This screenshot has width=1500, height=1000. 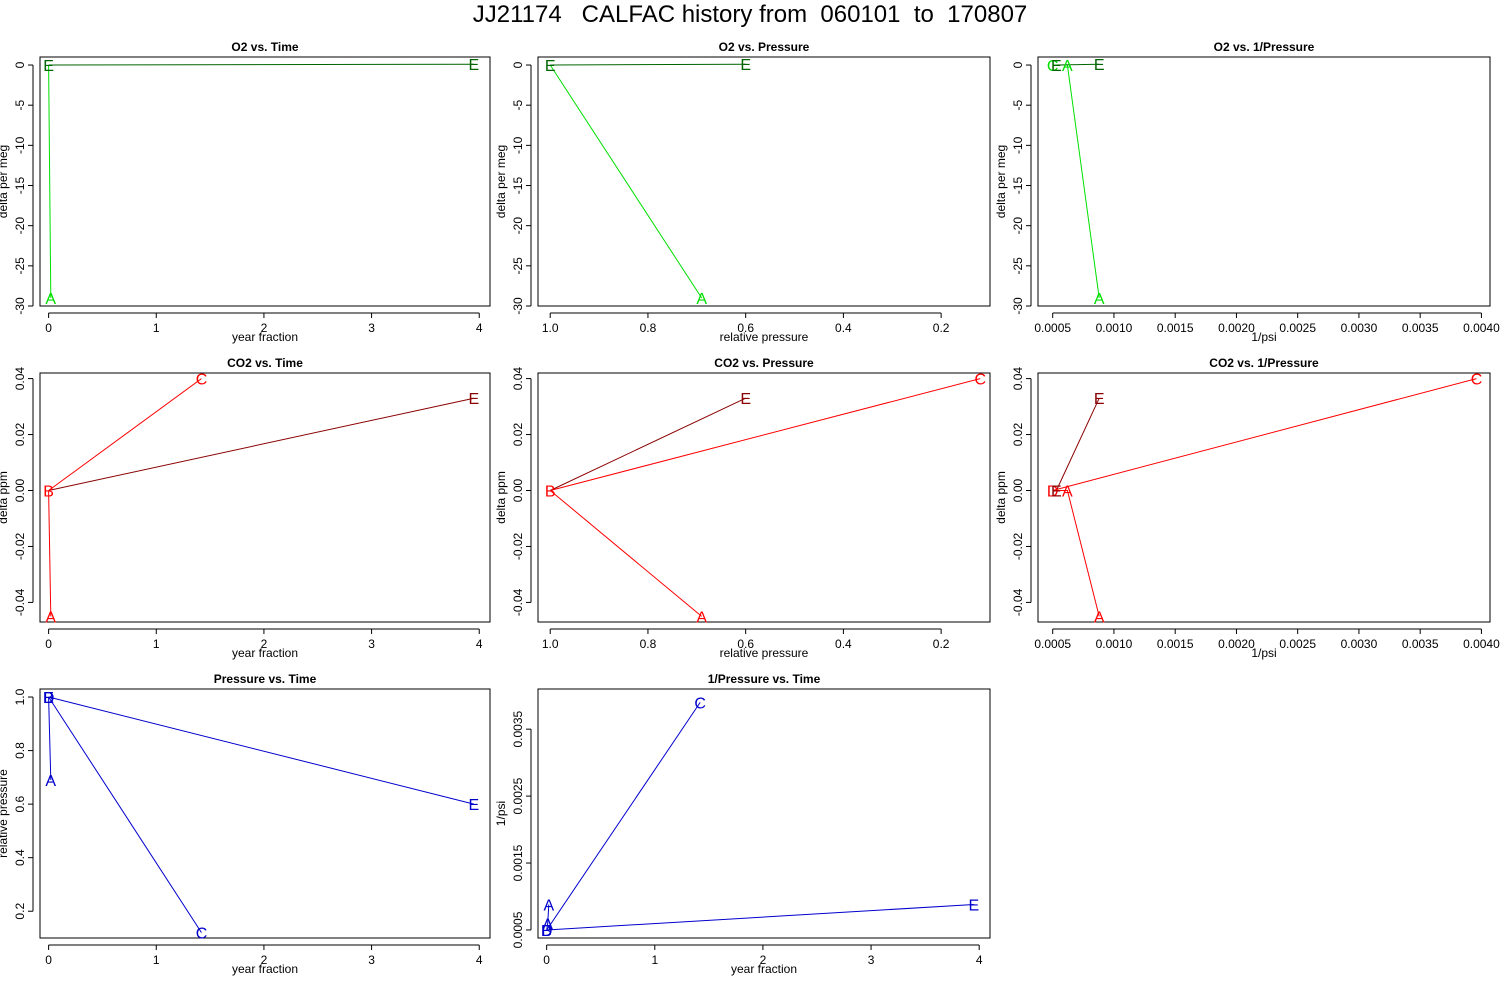 I want to click on x-tick-label: 0.8, so click(x=648, y=644).